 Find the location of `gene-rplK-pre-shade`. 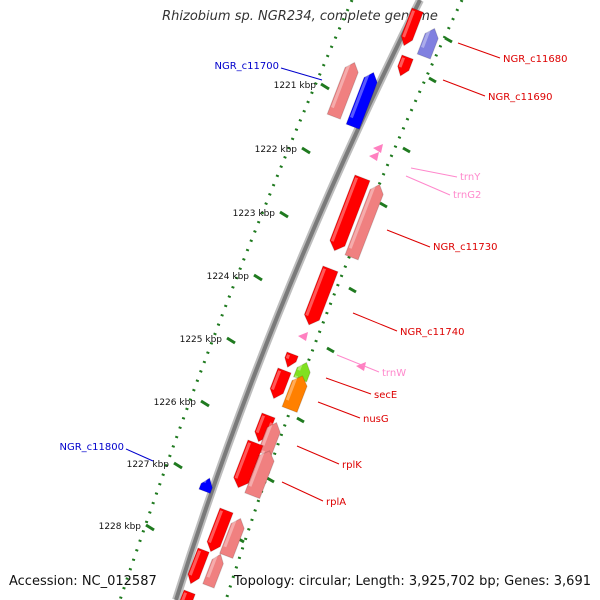

gene-rplK-pre-shade is located at coordinates (260, 424).